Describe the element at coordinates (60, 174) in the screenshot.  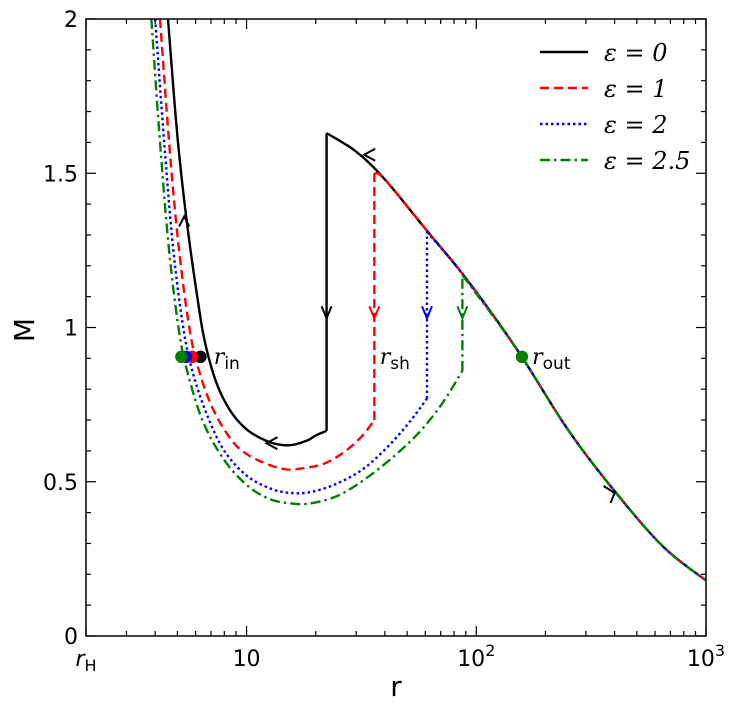
I see `y-tick-label-3: 1.5` at that location.